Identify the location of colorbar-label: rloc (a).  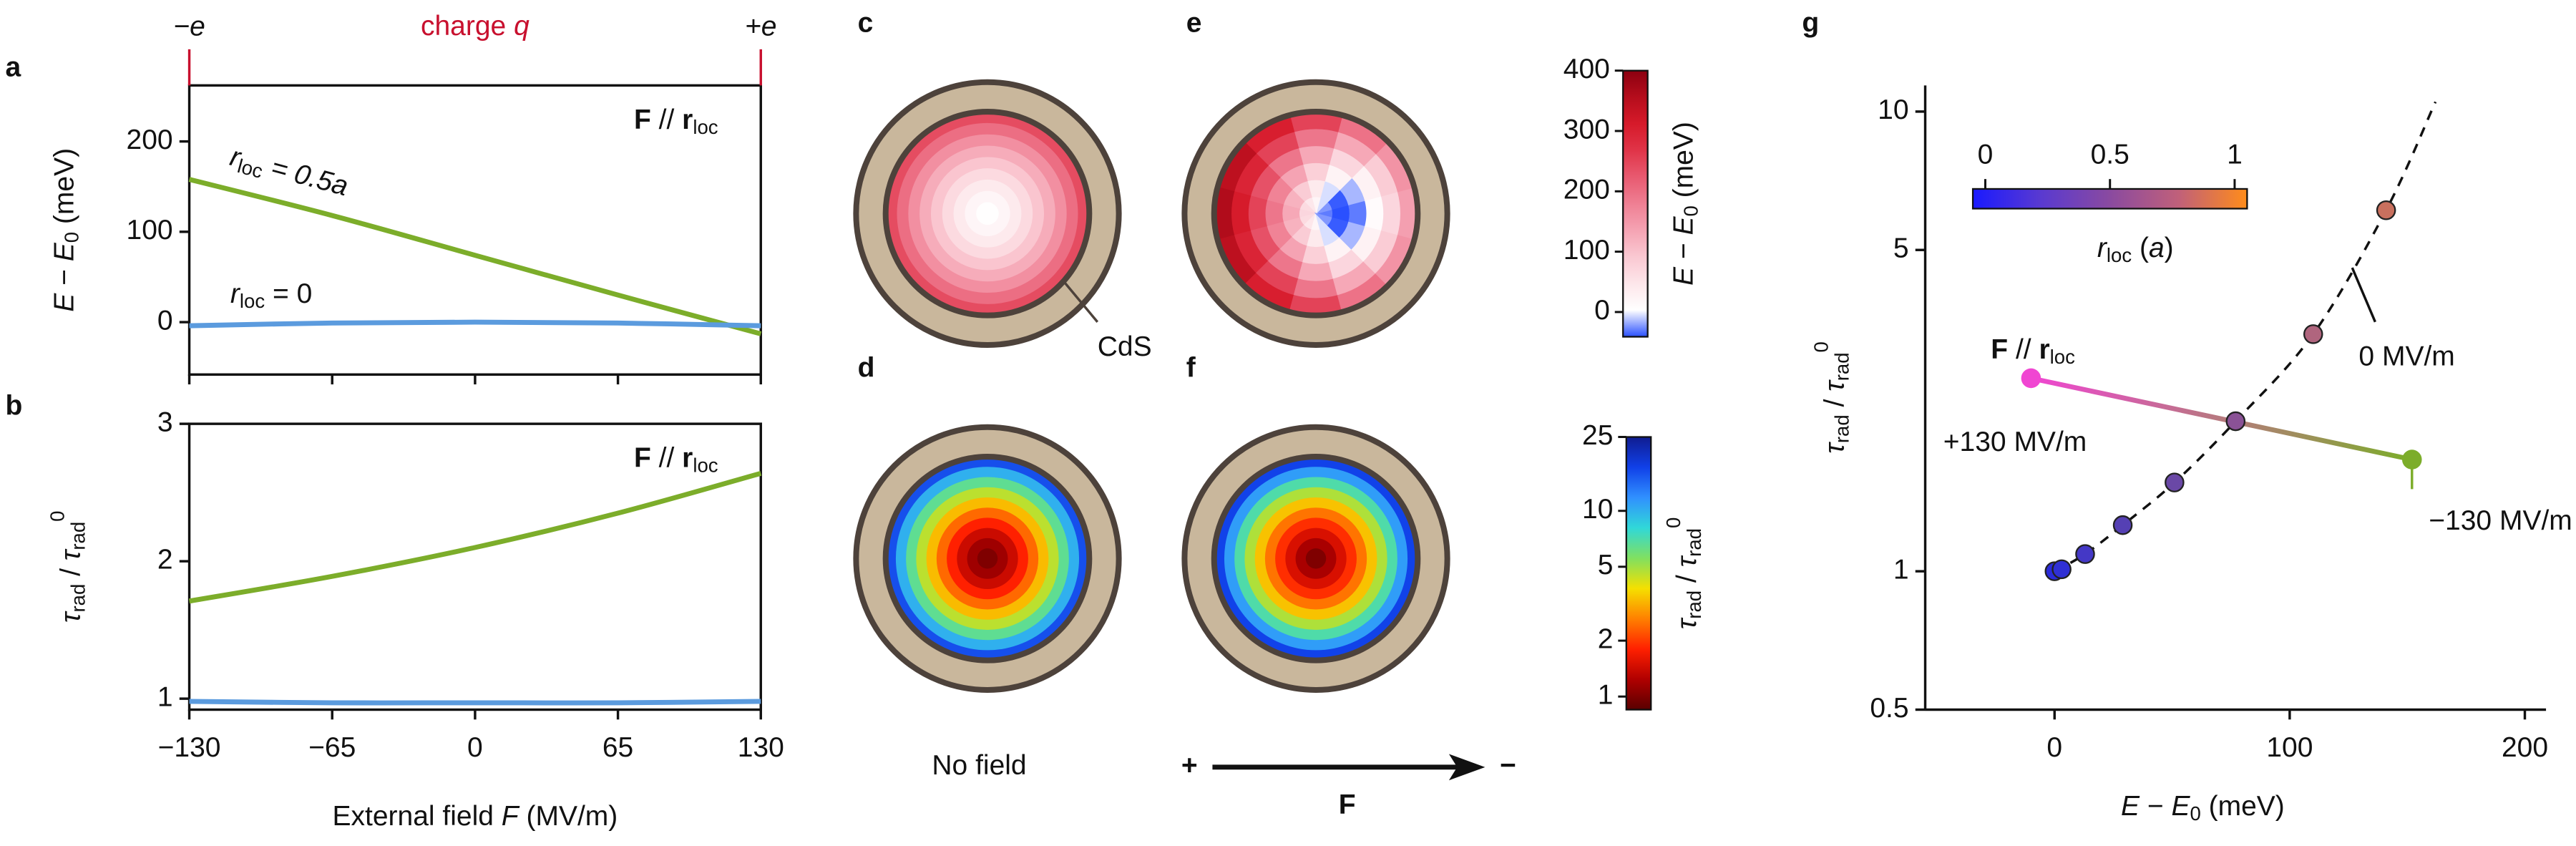
(2135, 249).